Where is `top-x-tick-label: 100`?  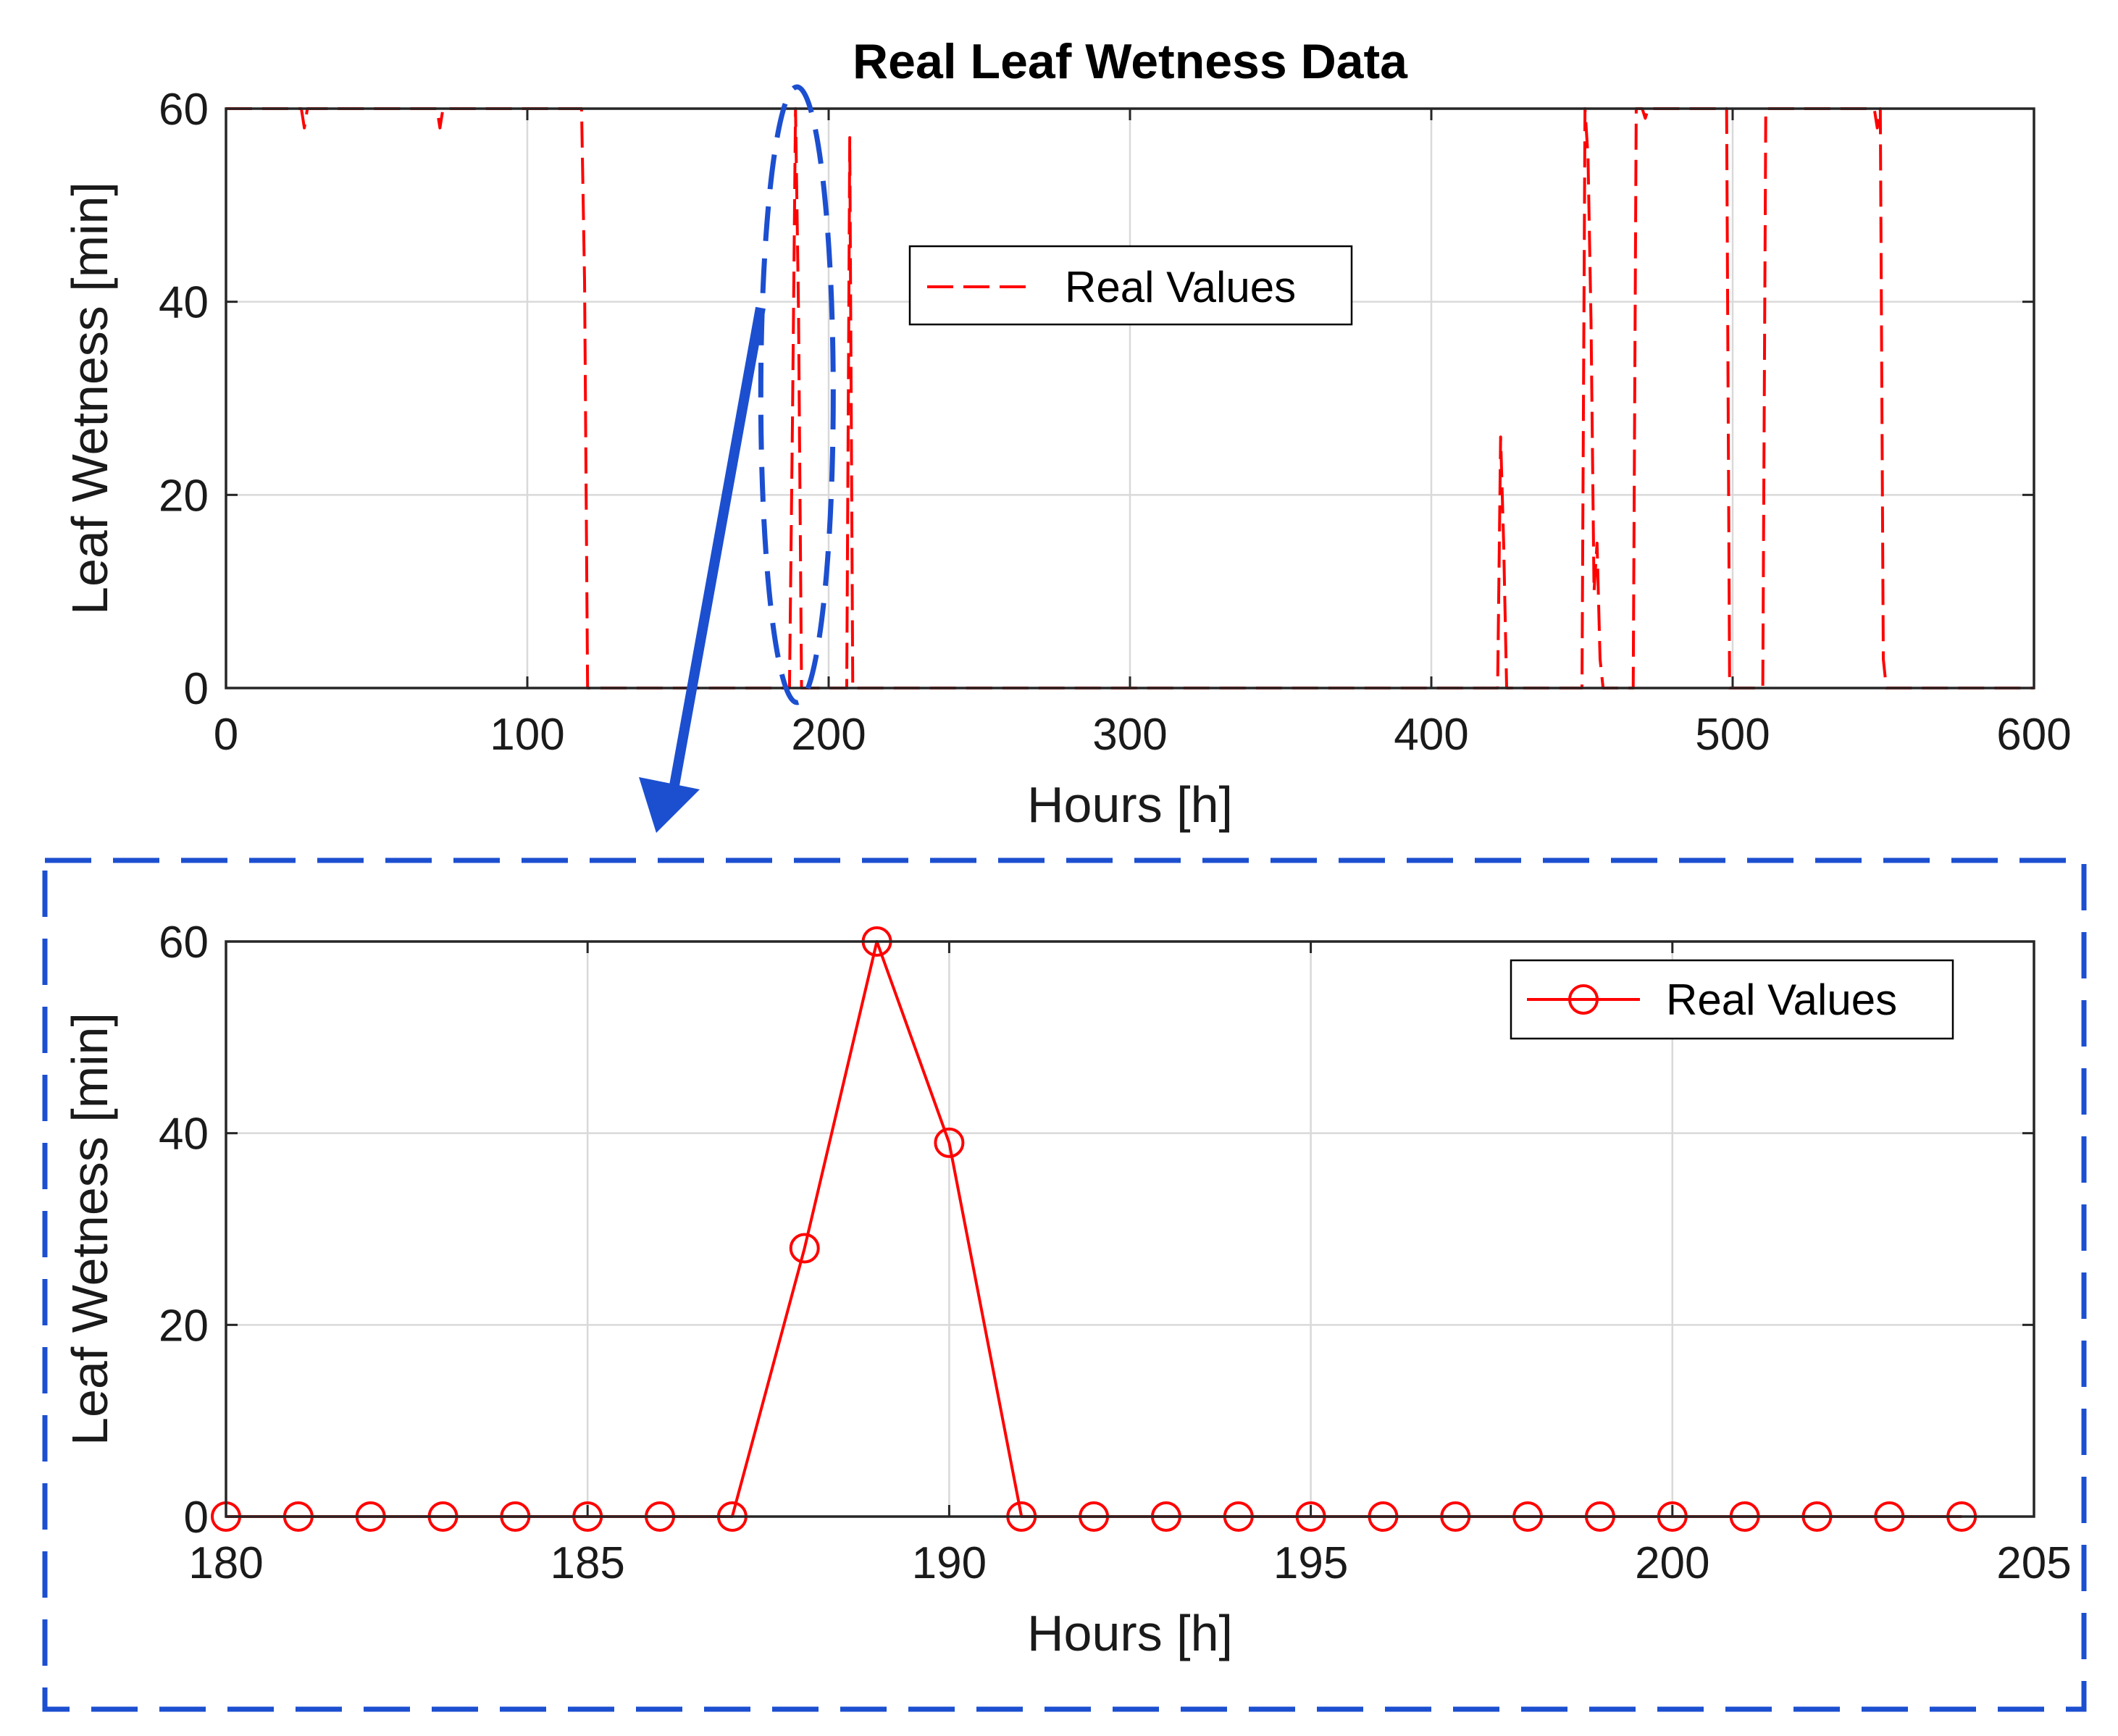
top-x-tick-label: 100 is located at coordinates (527, 735).